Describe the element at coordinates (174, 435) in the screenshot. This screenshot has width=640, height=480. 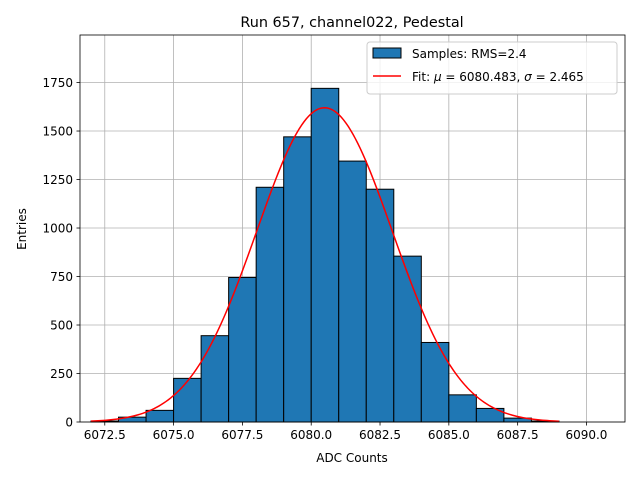
I see `x-tick-label: 6075.0` at that location.